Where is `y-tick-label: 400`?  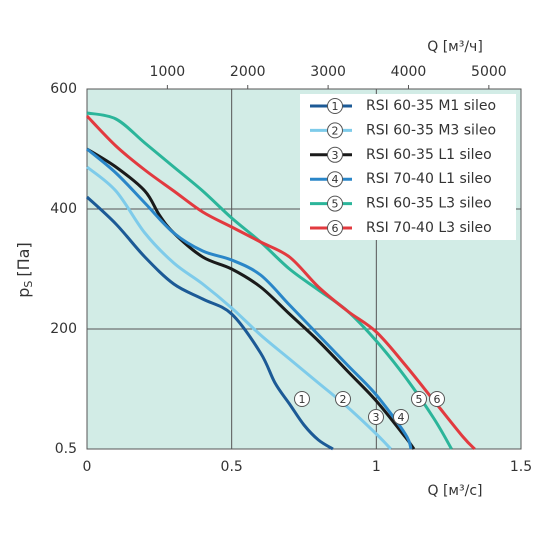
y-tick-label: 400 is located at coordinates (63, 209).